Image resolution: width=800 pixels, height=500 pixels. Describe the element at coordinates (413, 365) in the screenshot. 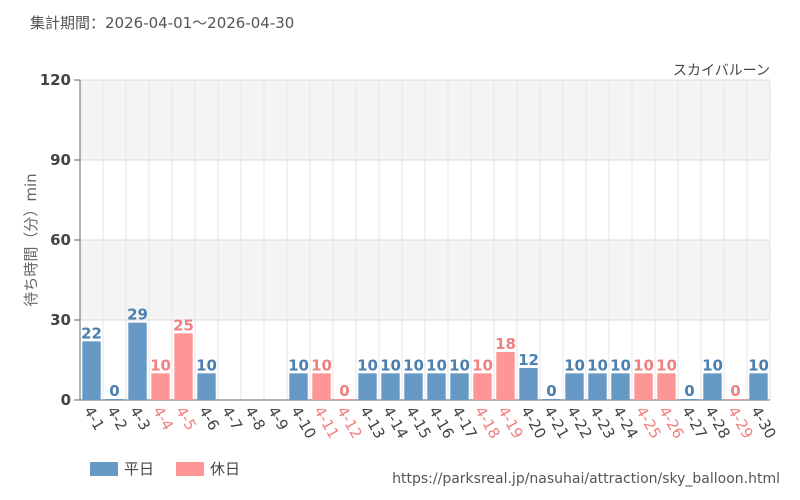

I see `data-label-4-15: 10` at that location.